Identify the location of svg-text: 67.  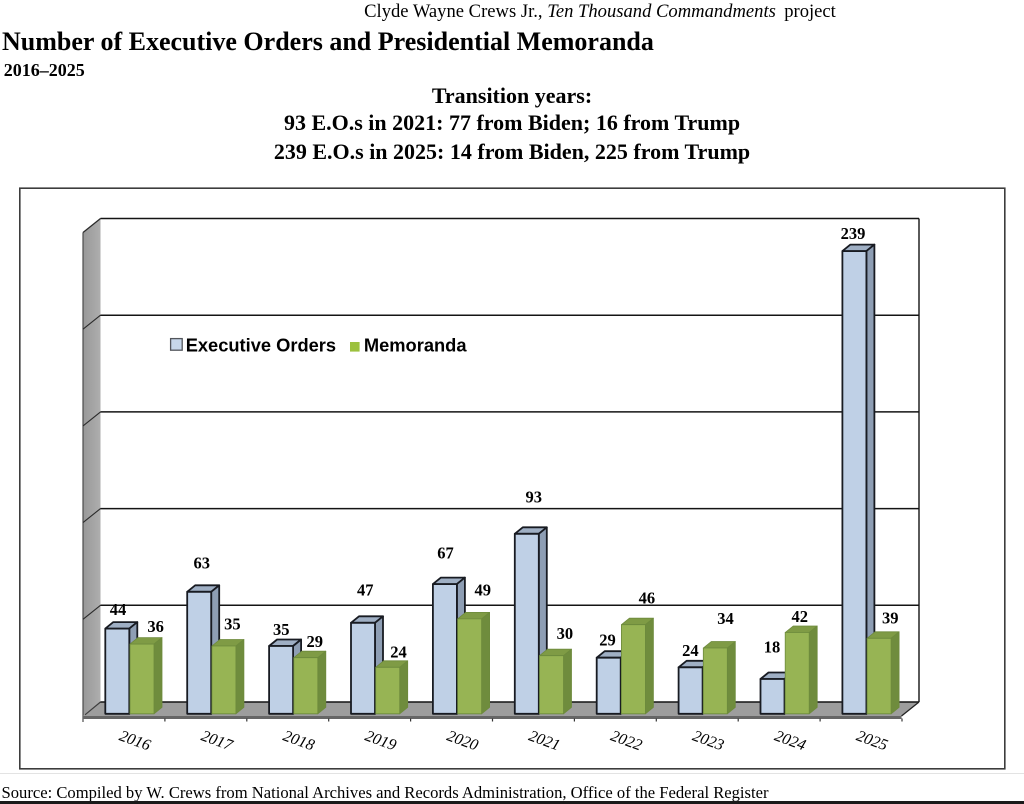
(445, 552).